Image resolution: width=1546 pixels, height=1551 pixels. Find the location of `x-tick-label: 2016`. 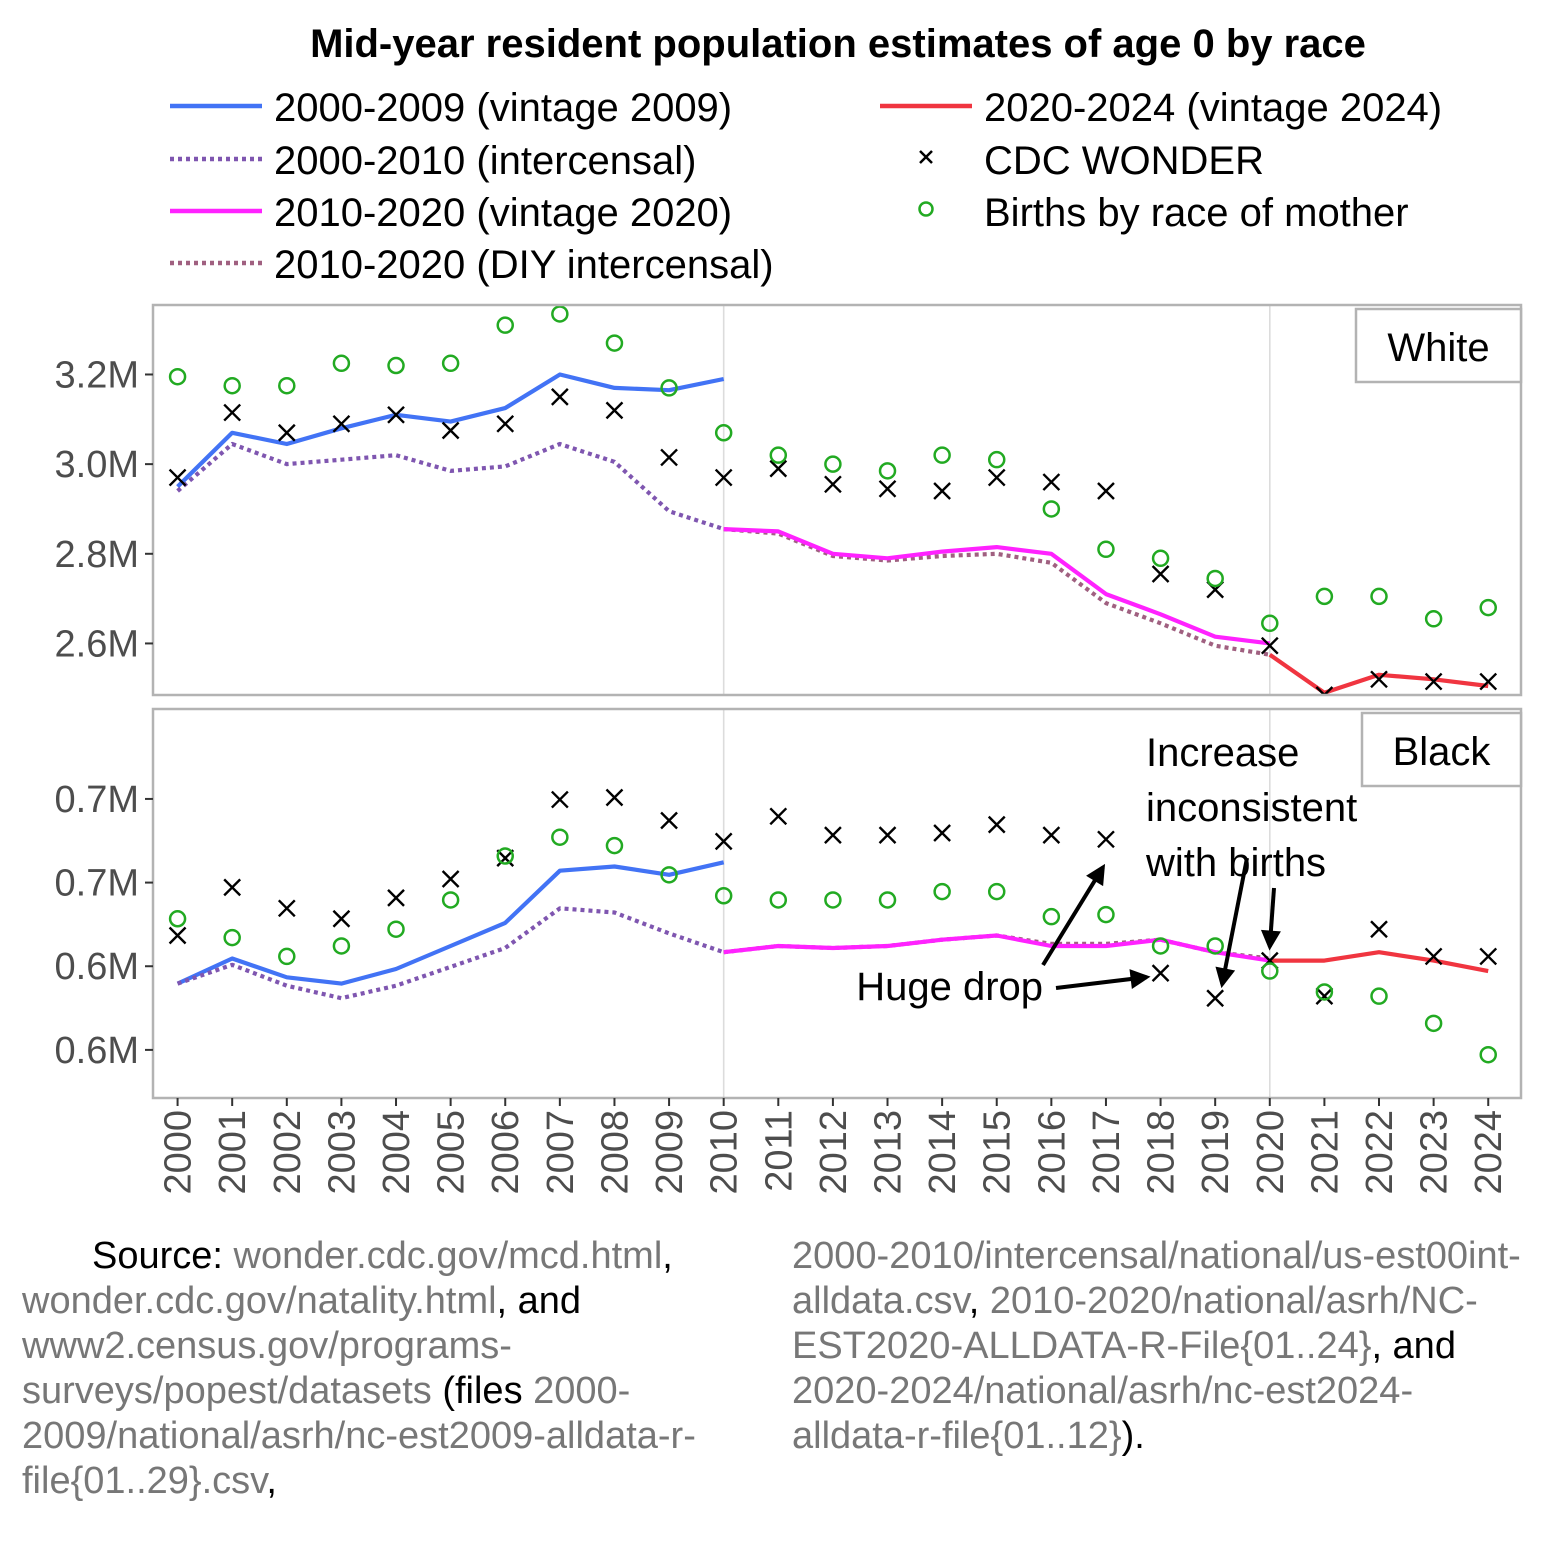

x-tick-label: 2016 is located at coordinates (1052, 1152).